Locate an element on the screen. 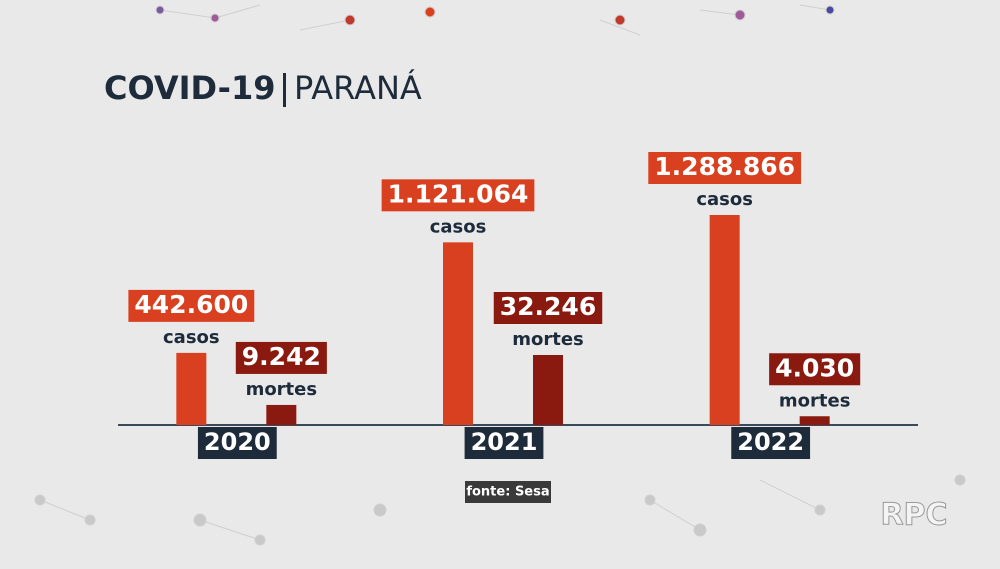  x-tick-label: 2020 is located at coordinates (237, 442).